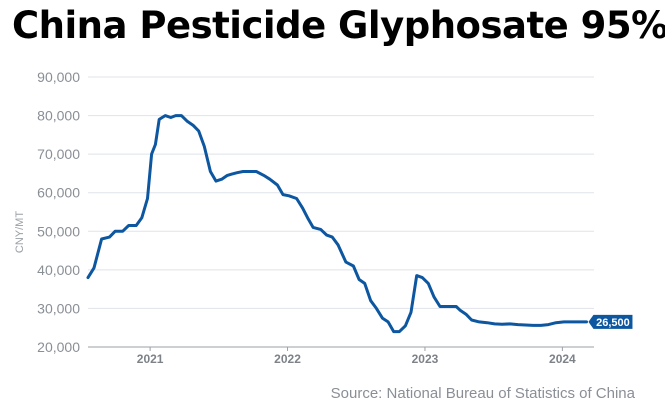 The image size is (665, 418). Describe the element at coordinates (613, 323) in the screenshot. I see `end-value-label-text: 26,500` at that location.